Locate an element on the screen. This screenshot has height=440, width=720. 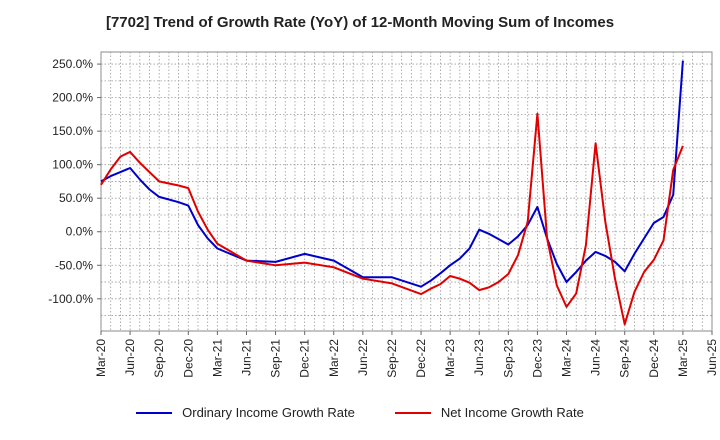
x-tick-label: Dec-20 is located at coordinates (188, 358).